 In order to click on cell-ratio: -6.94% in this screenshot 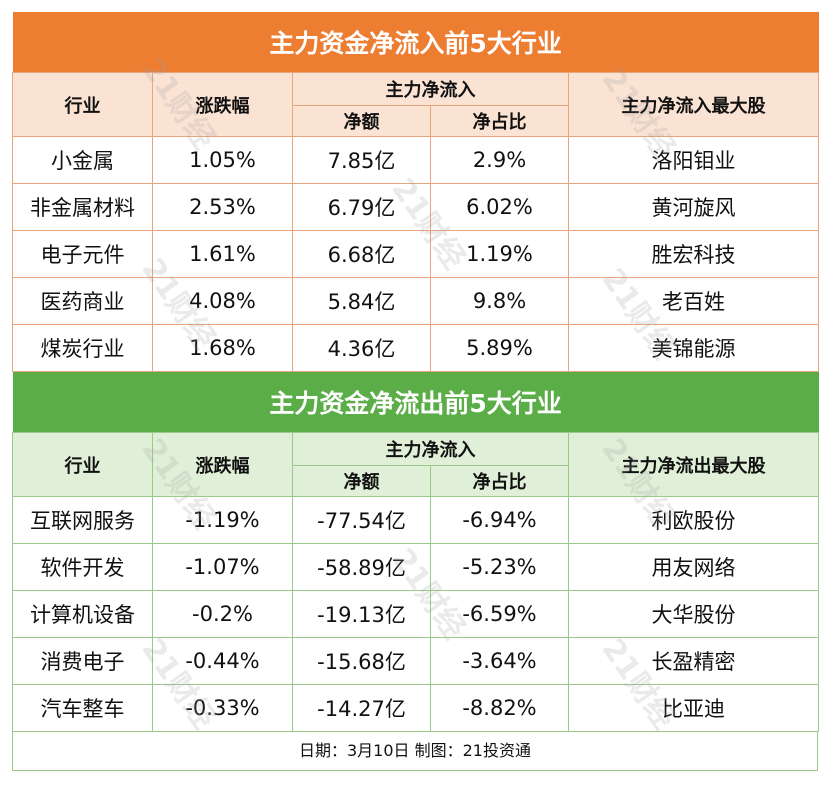, I will do `click(499, 520)`.